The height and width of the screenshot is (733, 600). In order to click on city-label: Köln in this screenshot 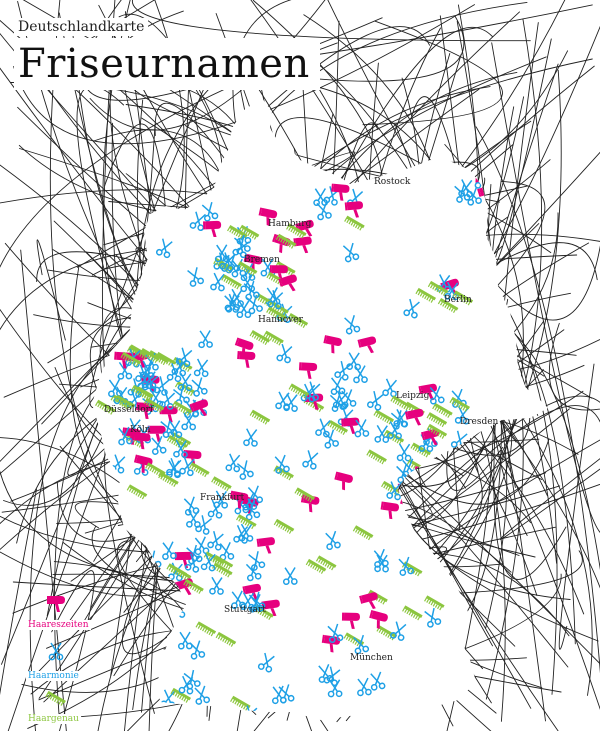, I will do `click(140, 430)`.